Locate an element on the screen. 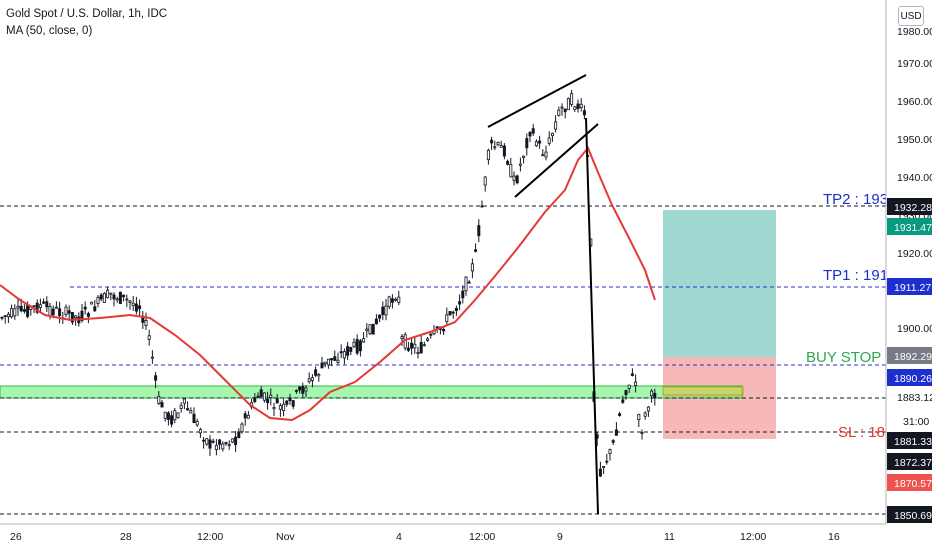 This screenshot has width=932, height=550. tp2-annotation: TP2 : 193 is located at coordinates (855, 199).